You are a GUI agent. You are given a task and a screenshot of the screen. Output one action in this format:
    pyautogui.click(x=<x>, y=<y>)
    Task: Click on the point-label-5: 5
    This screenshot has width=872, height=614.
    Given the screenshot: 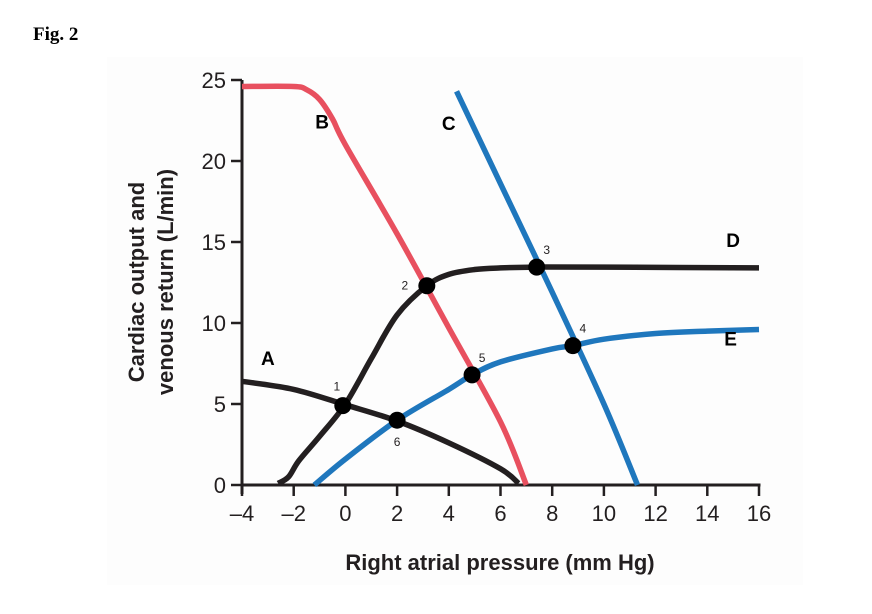 What is the action you would take?
    pyautogui.click(x=482, y=358)
    